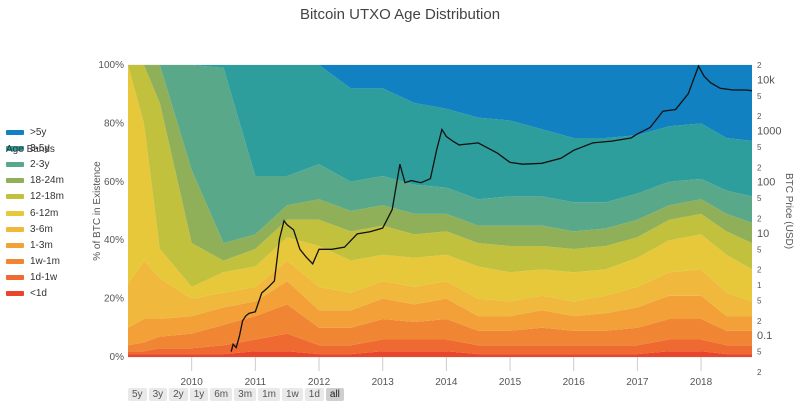 The height and width of the screenshot is (406, 800). What do you see at coordinates (447, 371) in the screenshot?
I see `x-axis: 2010 2011 2012 2013 2014 2015 2016 2017 2018` at bounding box center [447, 371].